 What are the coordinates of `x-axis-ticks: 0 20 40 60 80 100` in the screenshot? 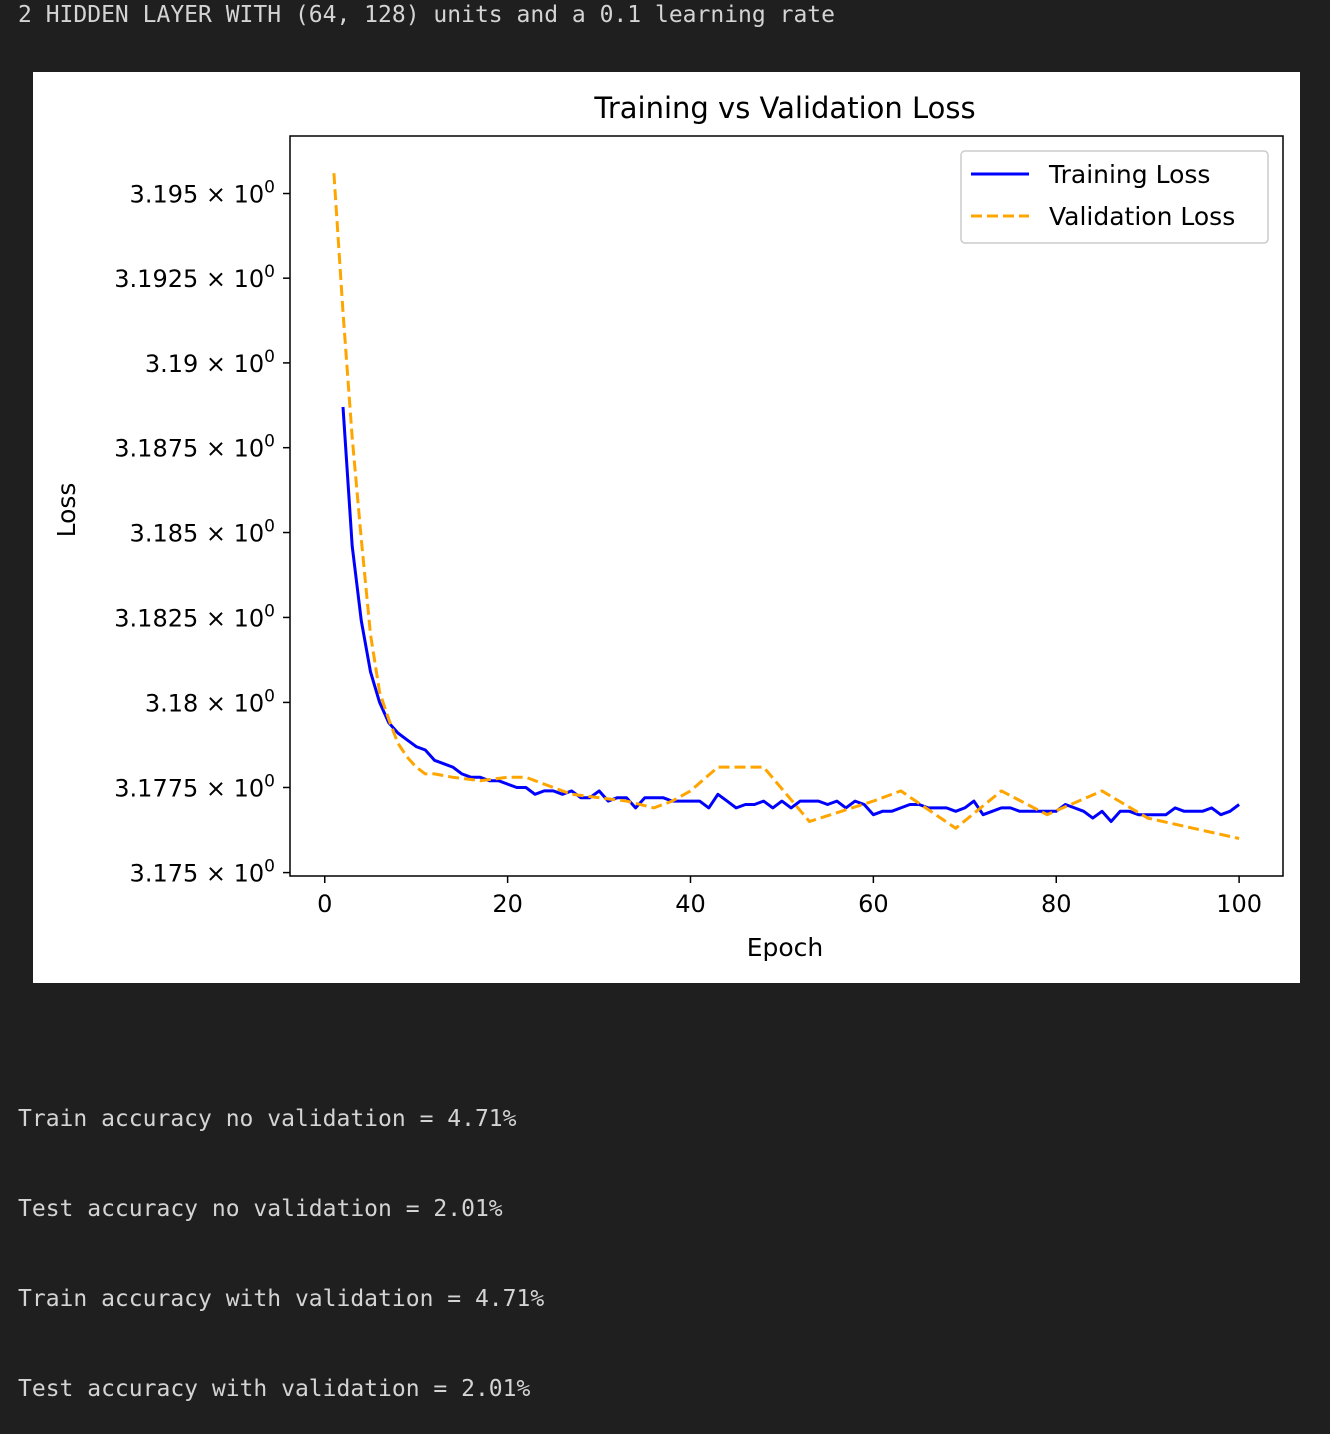 It's located at (789, 897).